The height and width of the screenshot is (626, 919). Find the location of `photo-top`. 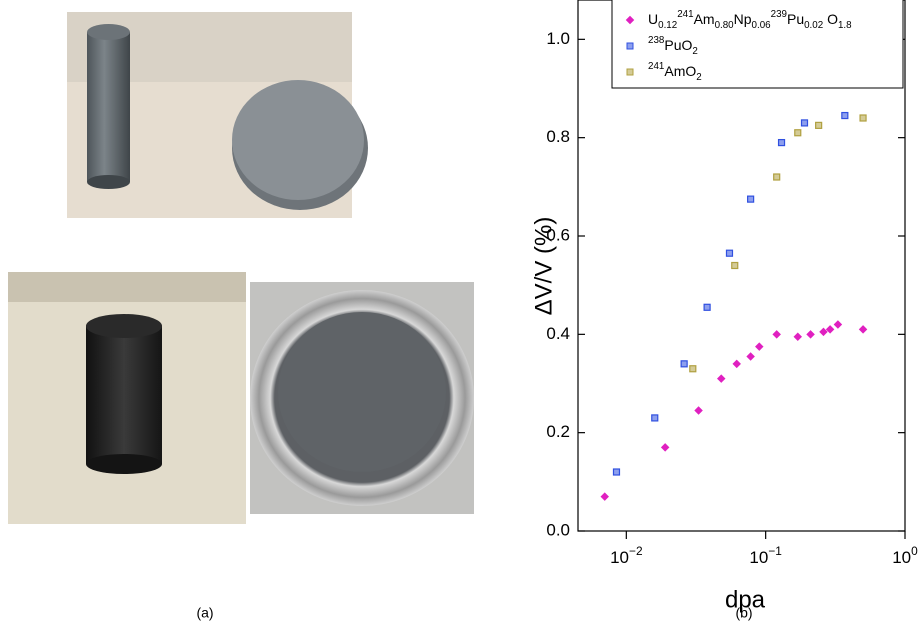

photo-top is located at coordinates (217, 115).